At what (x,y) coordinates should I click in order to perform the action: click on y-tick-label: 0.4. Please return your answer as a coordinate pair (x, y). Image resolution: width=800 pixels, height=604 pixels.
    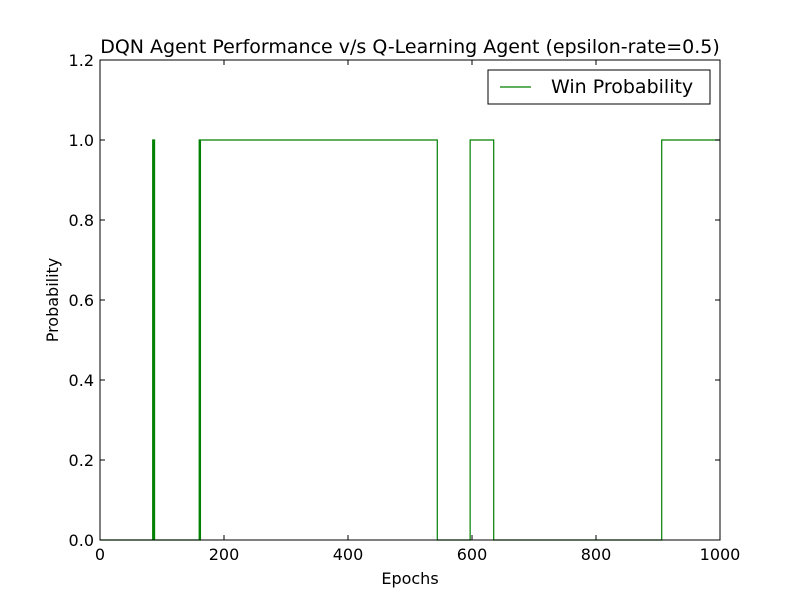
    Looking at the image, I should click on (81, 380).